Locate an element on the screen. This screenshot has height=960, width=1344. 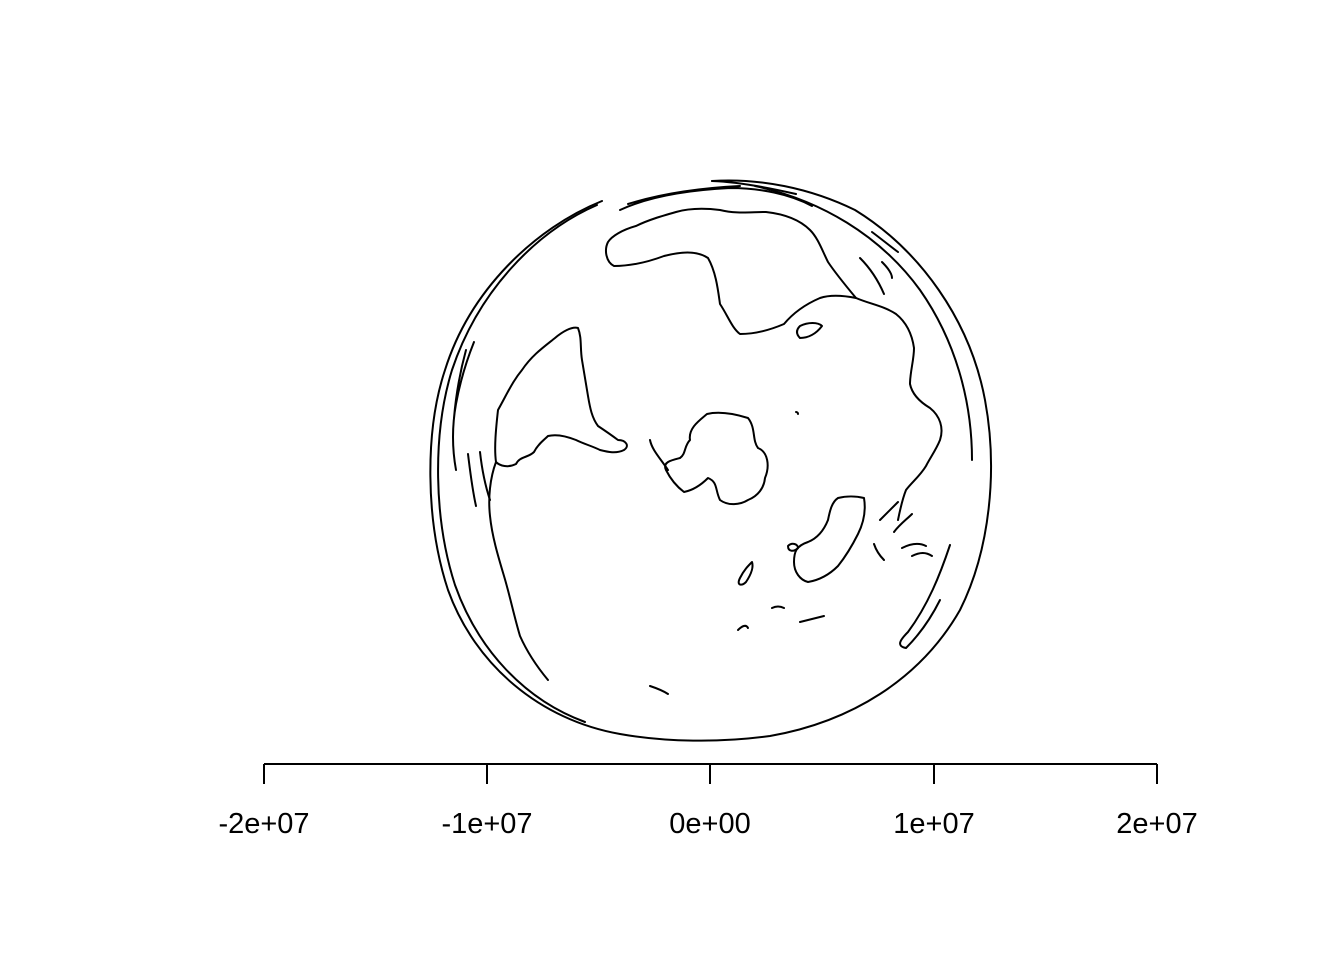
x-tick-label: 1e+07 is located at coordinates (933, 824).